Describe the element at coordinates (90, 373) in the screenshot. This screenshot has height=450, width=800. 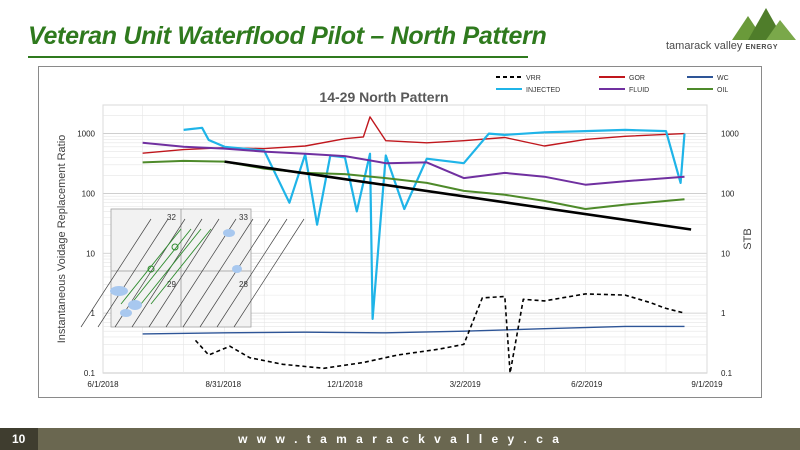
I see `y-tick-label-left: 0.1` at that location.